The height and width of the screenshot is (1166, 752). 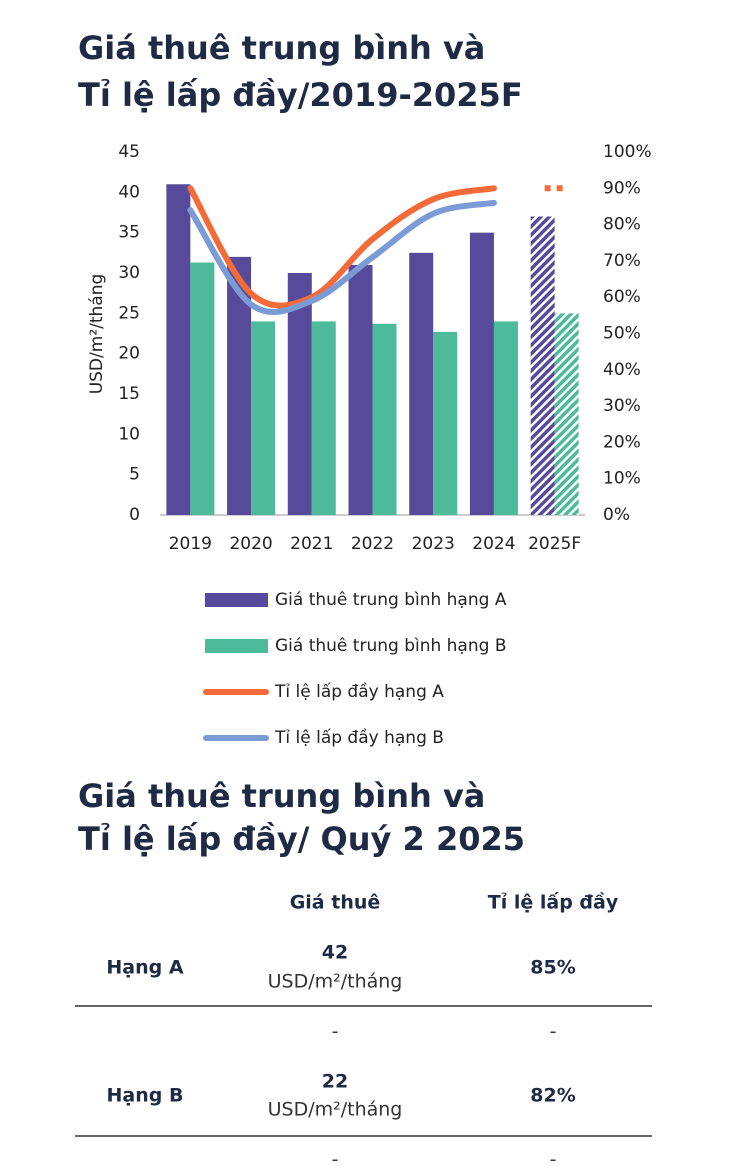 I want to click on y-tick-label: 5, so click(x=134, y=475).